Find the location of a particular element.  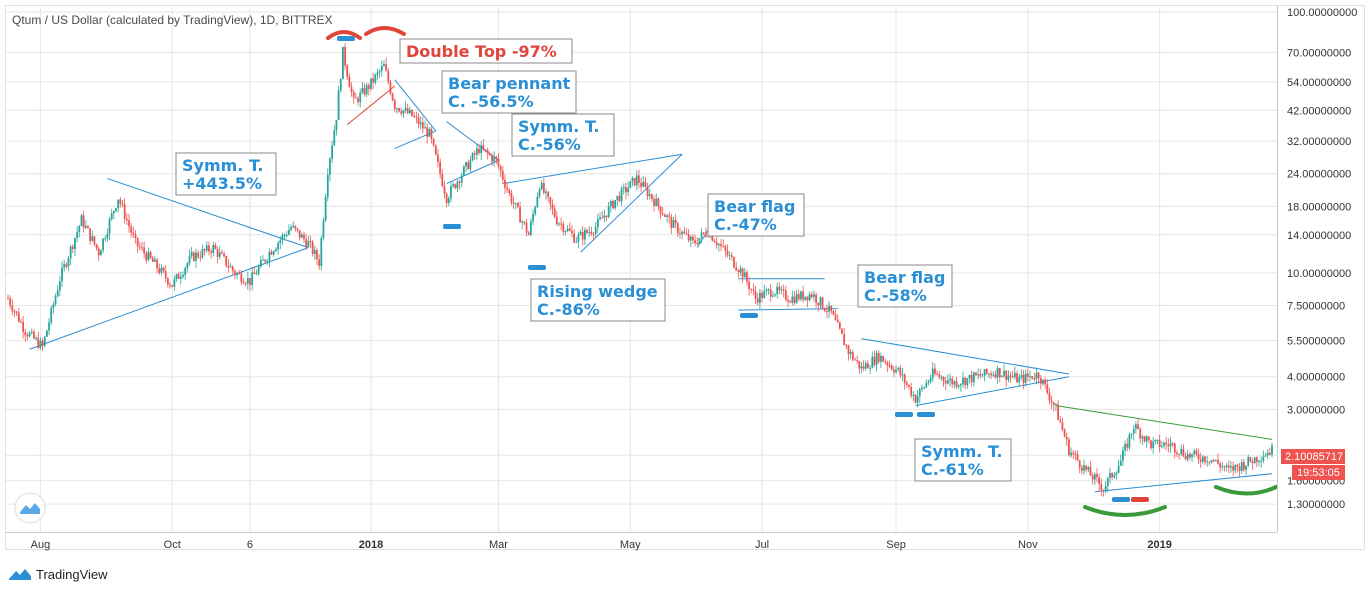

pattern-annotation-symm-sep: Symm. T.C.-61% is located at coordinates (963, 460).